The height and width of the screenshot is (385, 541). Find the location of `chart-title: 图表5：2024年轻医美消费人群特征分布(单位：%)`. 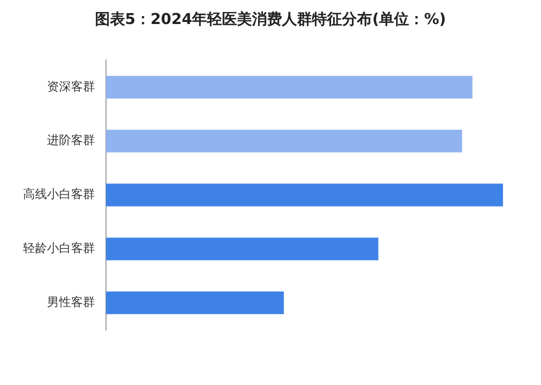

chart-title: 图表5：2024年轻医美消费人群特征分布(单位：%) is located at coordinates (270, 19).